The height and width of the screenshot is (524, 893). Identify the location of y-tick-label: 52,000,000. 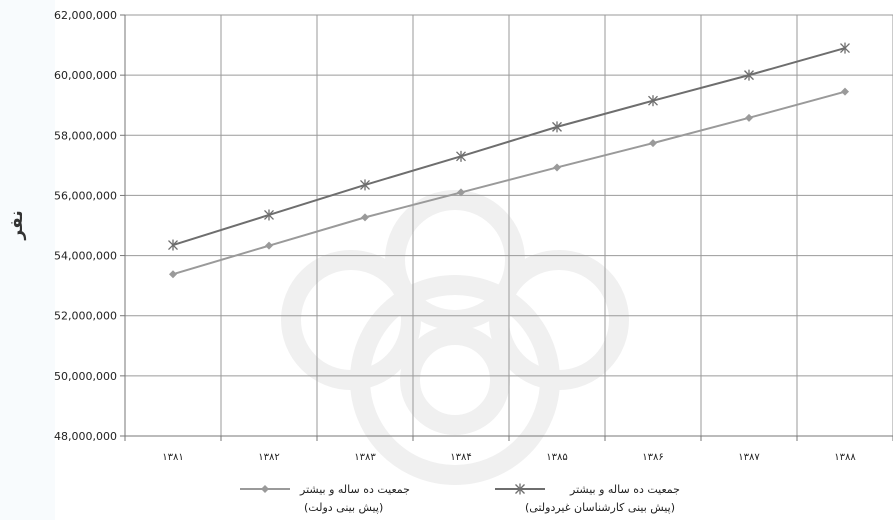
(85, 316).